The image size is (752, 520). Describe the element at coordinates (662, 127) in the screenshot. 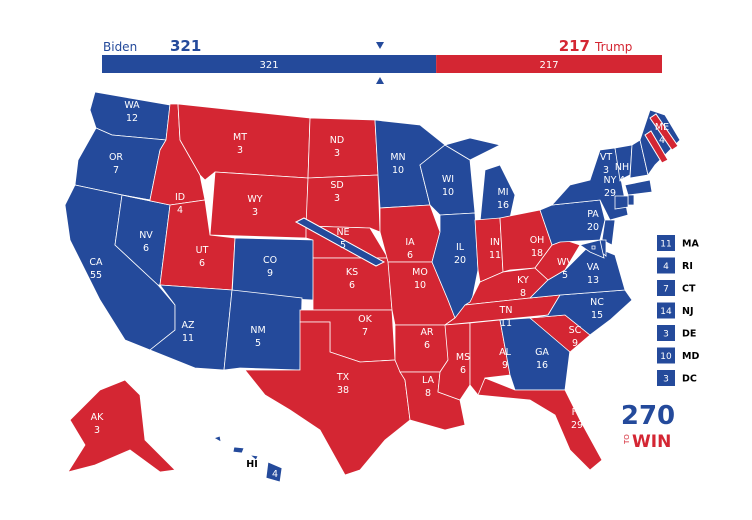

I see `state-label: ME` at that location.